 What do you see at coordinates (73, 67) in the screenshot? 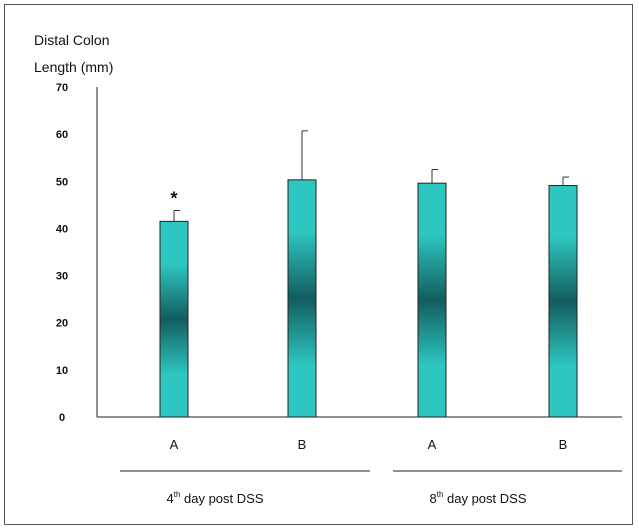
I see `y-axis-label-line-2: Length (mm)` at bounding box center [73, 67].